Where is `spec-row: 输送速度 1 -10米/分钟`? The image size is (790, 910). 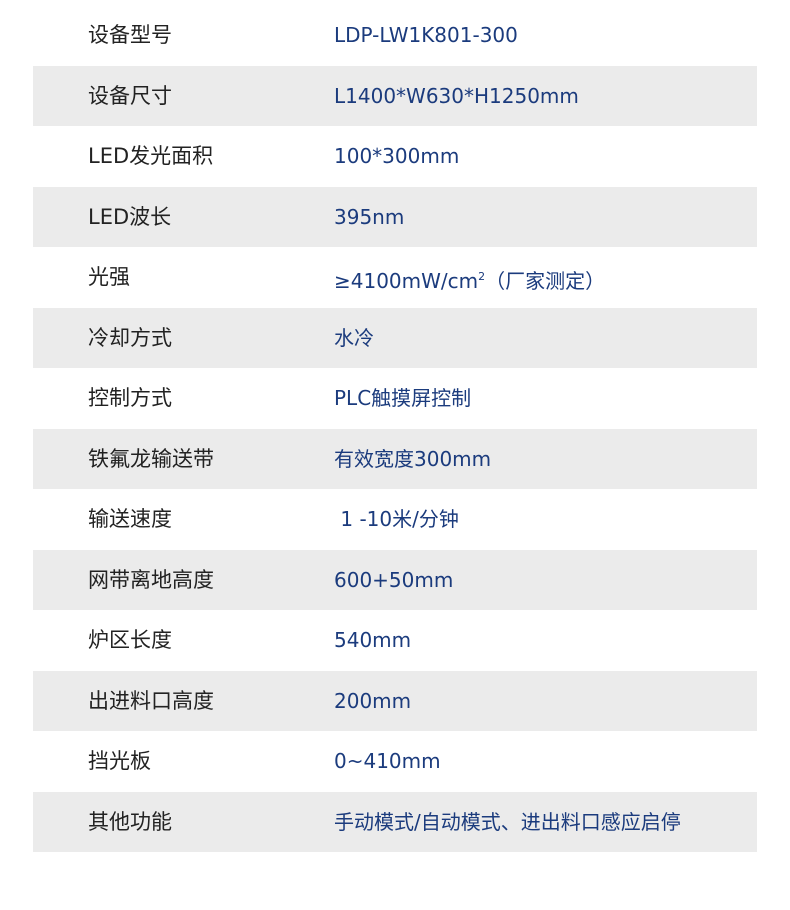
spec-row: 输送速度 1 -10米/分钟 is located at coordinates (395, 519).